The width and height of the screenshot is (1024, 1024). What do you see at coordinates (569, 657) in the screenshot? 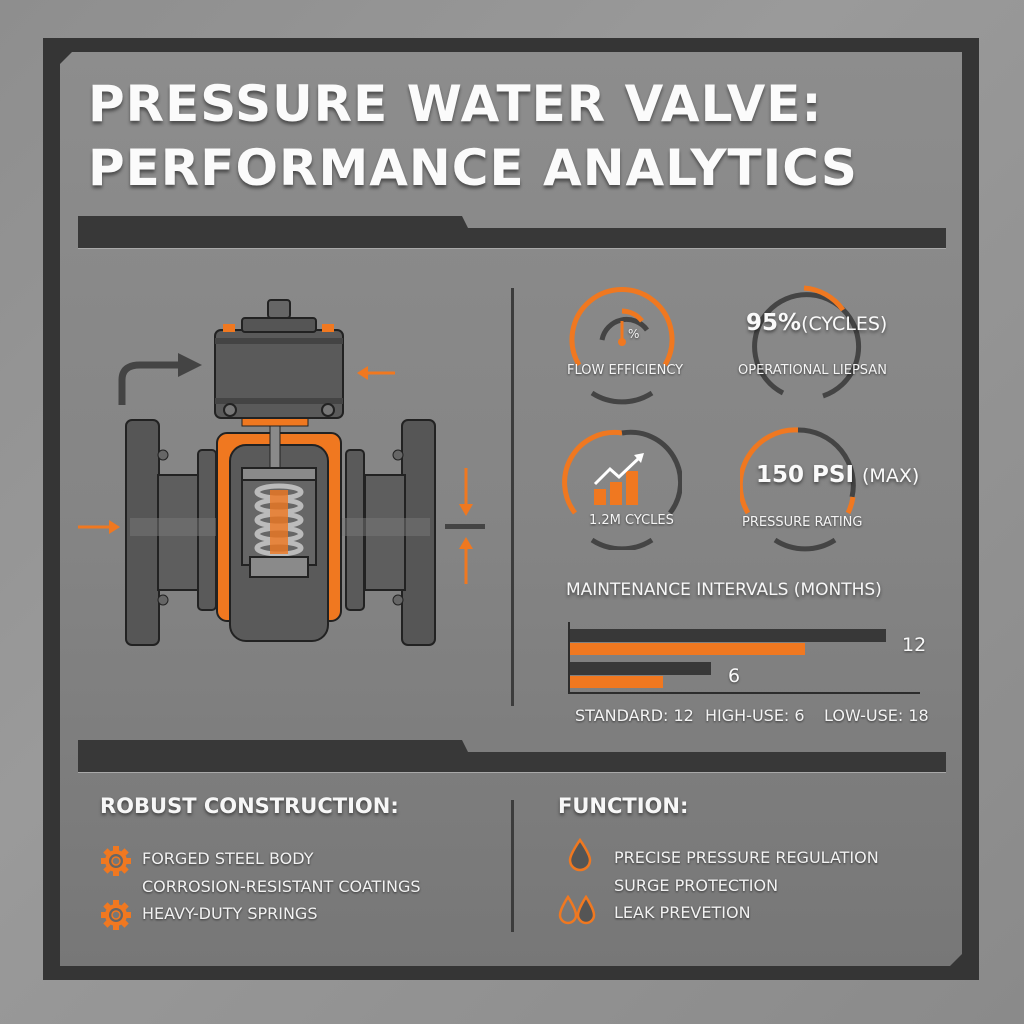
I see `chart-y-axis` at bounding box center [569, 657].